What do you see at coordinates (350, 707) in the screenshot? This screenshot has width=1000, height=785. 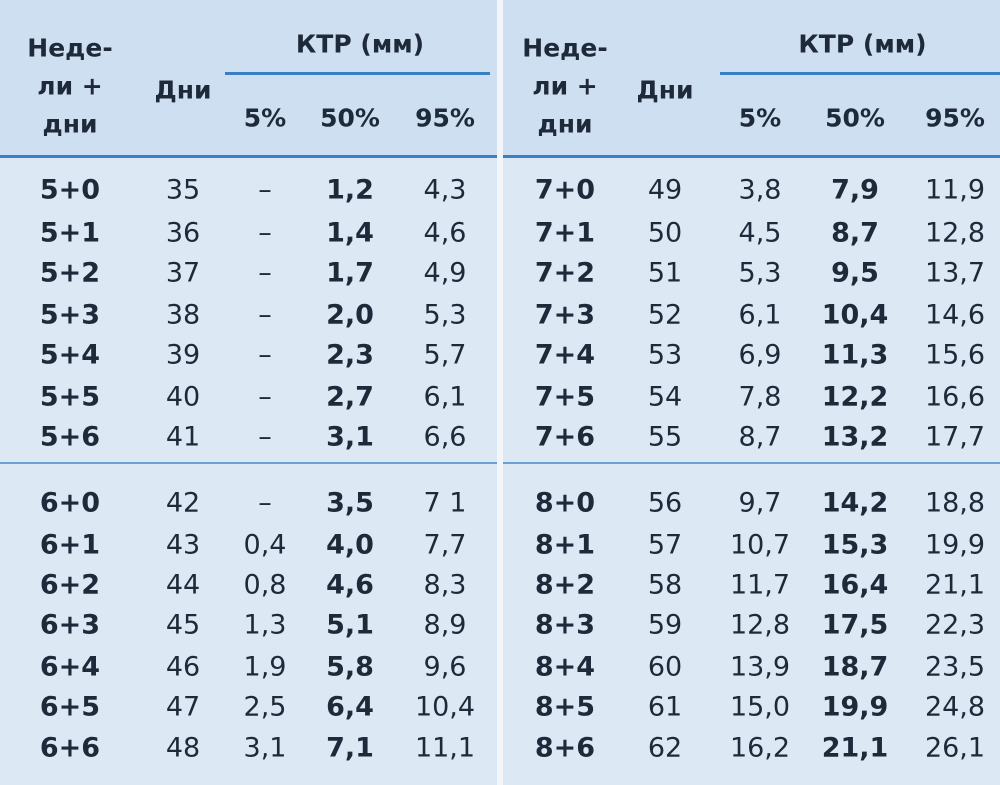 I see `p50-cell: 6,4` at bounding box center [350, 707].